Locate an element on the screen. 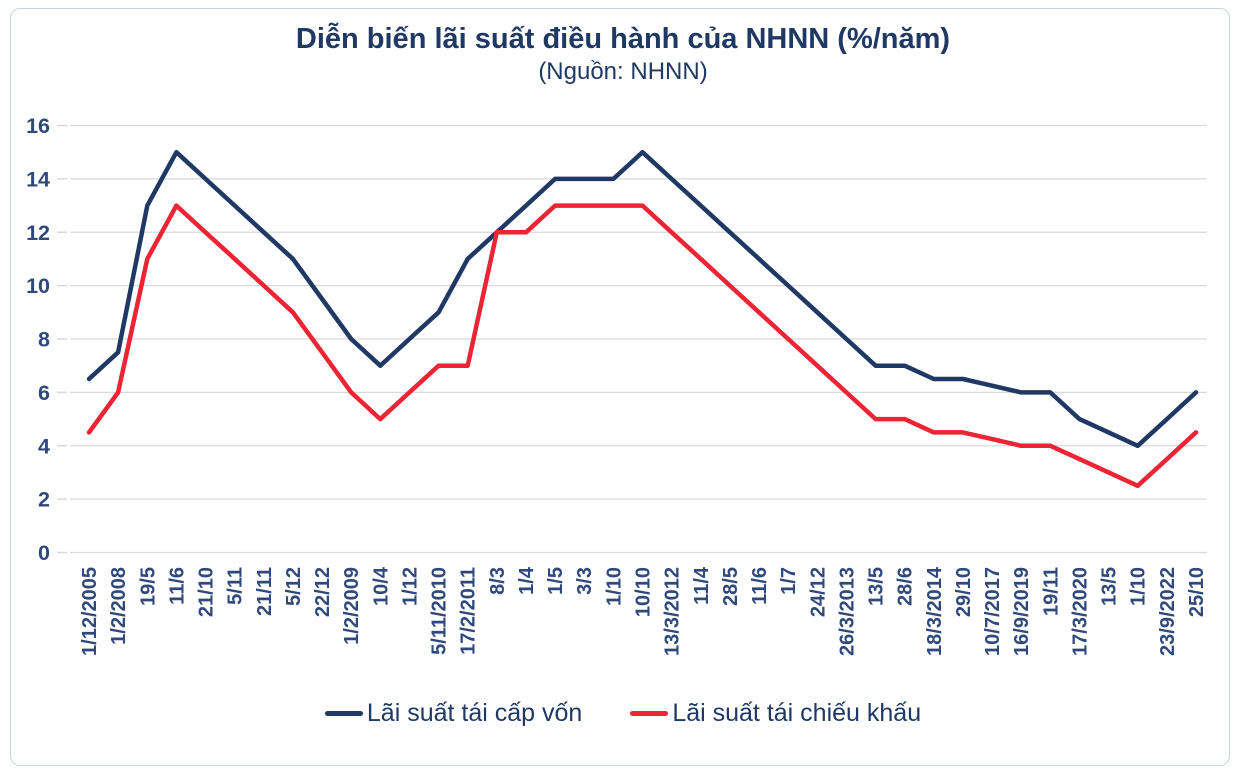  legend-swatch-navy is located at coordinates (343, 713).